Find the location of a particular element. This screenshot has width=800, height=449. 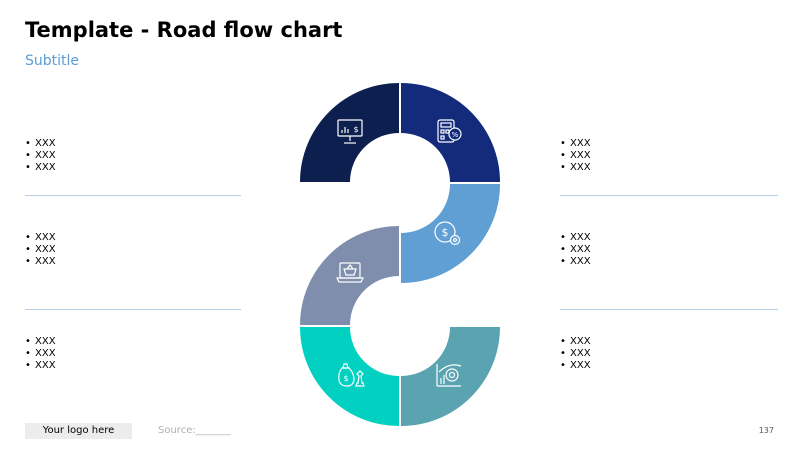

laptop-basket-icon is located at coordinates (350, 272).